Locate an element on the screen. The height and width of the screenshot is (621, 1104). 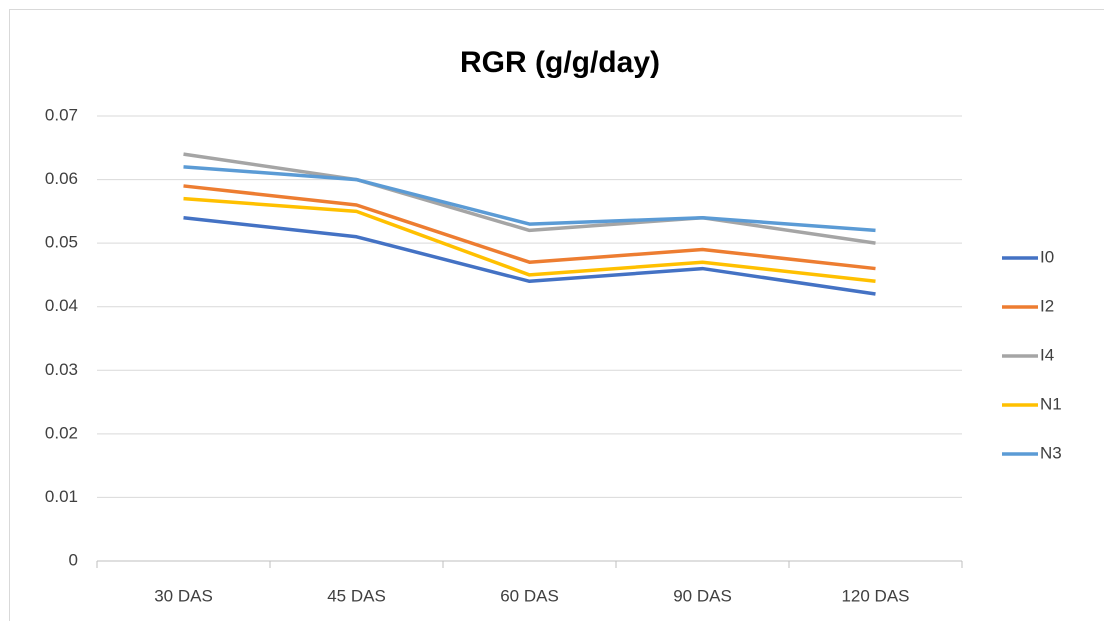
x-tick-label: 90 DAS is located at coordinates (702, 595).